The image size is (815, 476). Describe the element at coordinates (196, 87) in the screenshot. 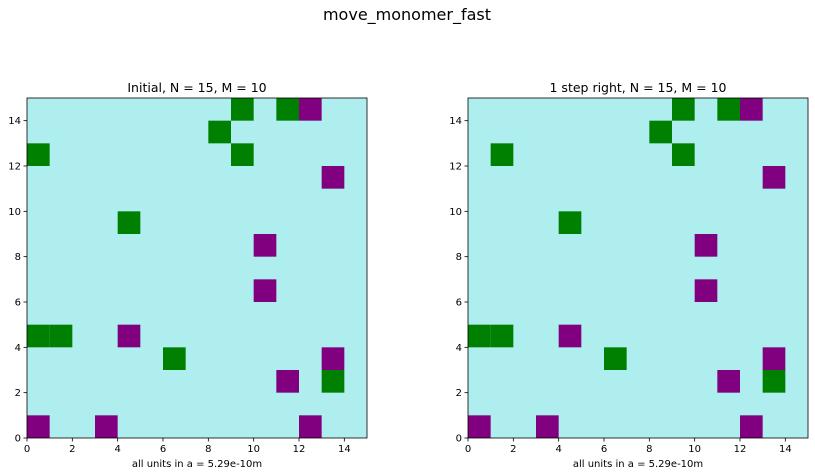

I see `subplot-title: Initial, N = 15, M = 10` at that location.